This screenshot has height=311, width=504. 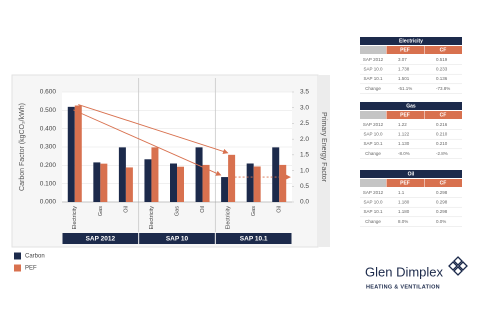 What do you see at coordinates (401, 192) in the screenshot?
I see `table-cell: 1.1` at bounding box center [401, 192].